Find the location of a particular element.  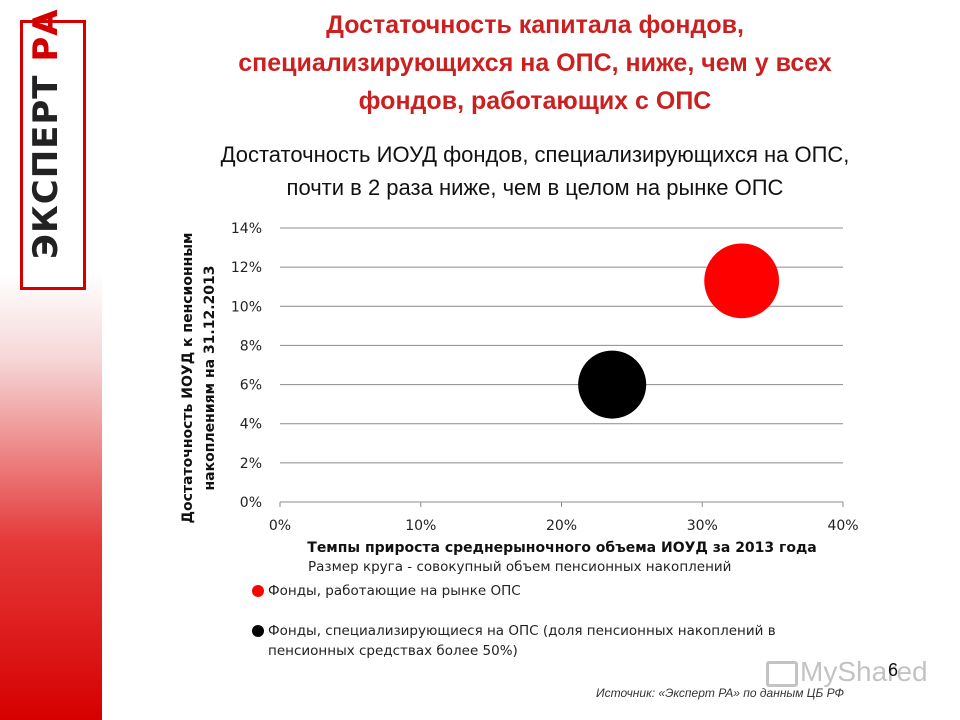

x-tick-label: 30% is located at coordinates (702, 526).